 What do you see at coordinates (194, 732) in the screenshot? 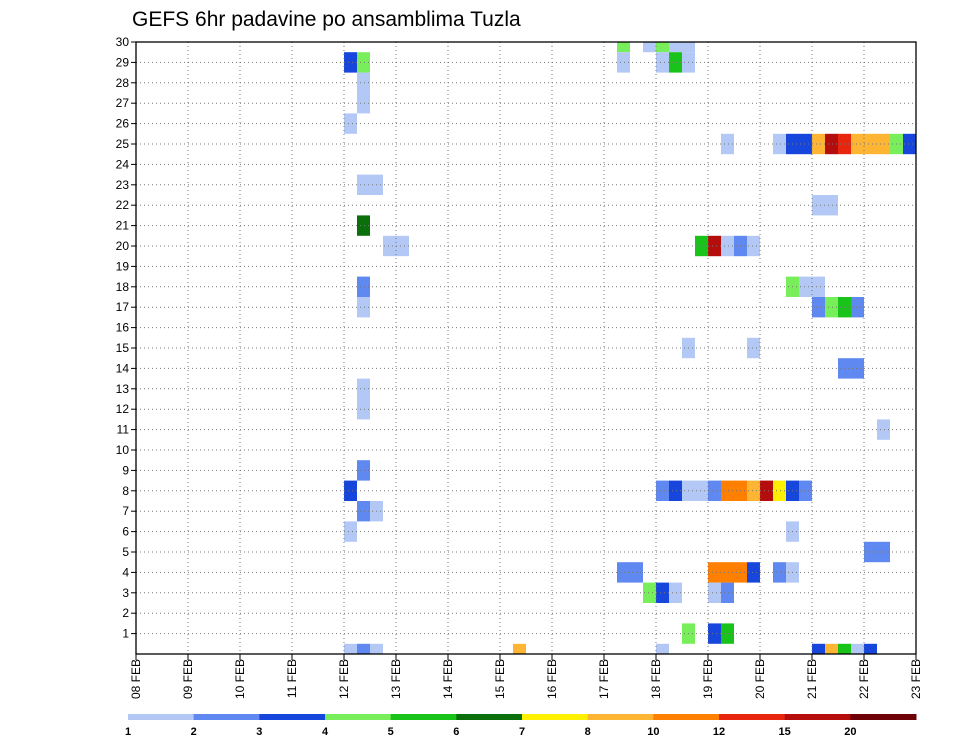
I see `colorbar-label-1: 2` at bounding box center [194, 732].